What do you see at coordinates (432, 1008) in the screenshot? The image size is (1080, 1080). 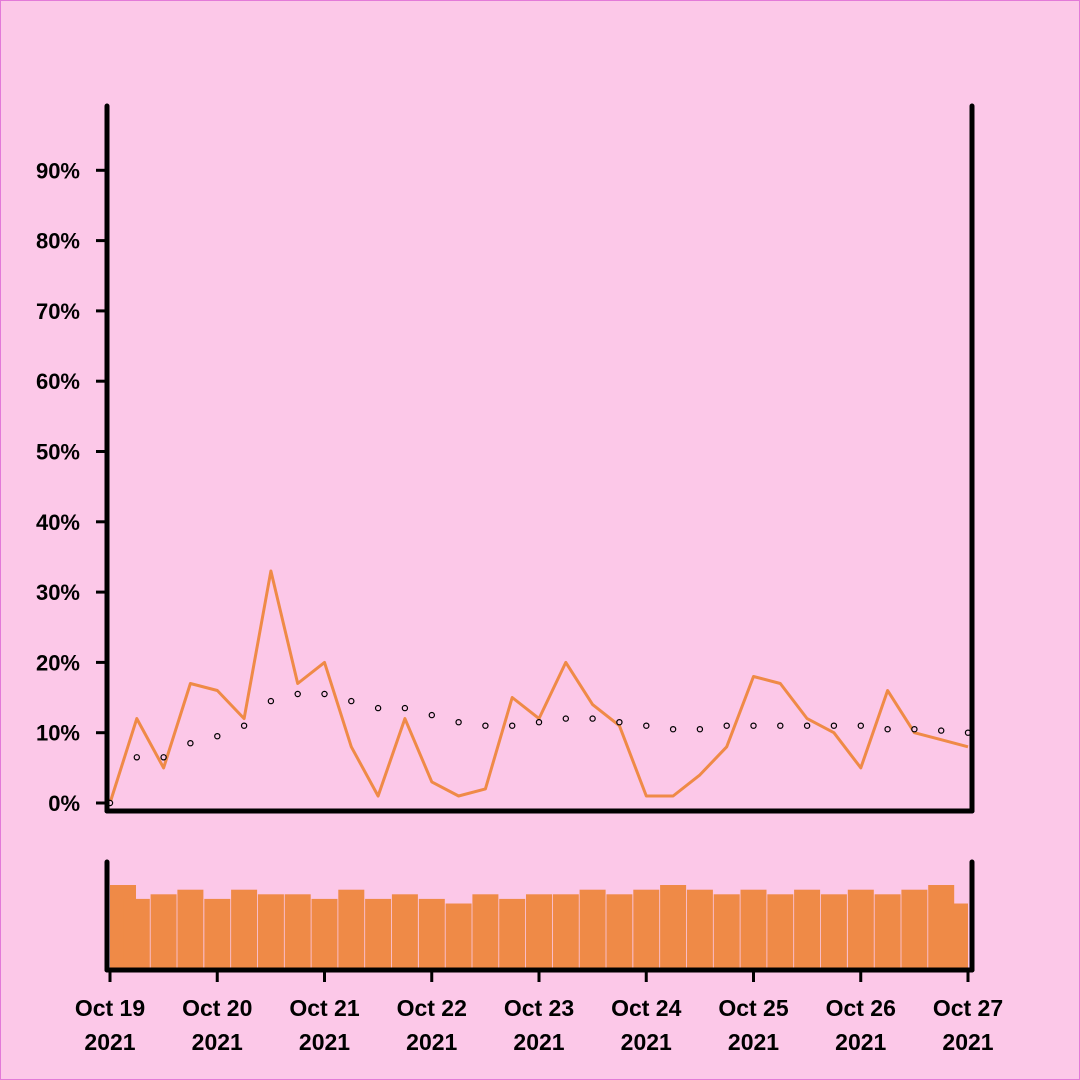 I see `x-tick-label-date: Oct 22` at bounding box center [432, 1008].